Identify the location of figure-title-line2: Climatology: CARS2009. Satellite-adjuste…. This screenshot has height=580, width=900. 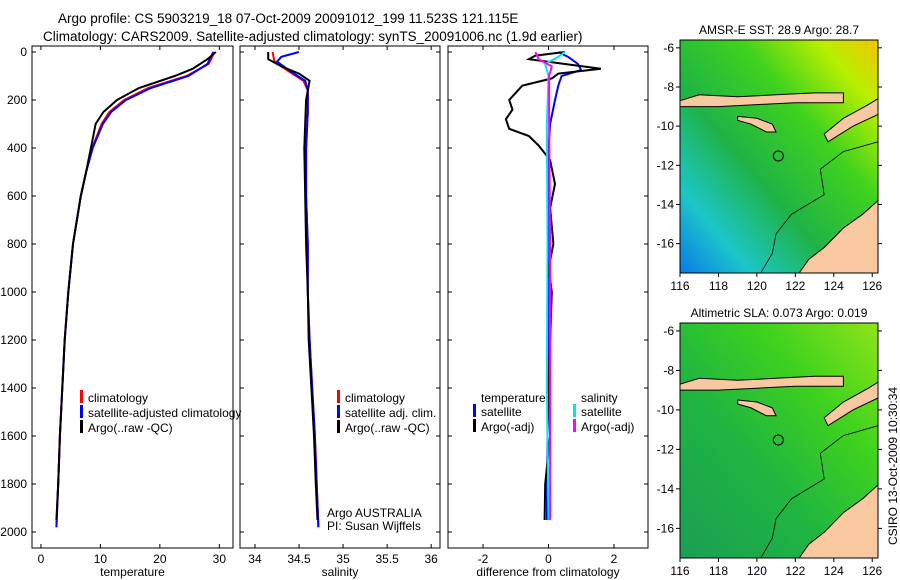
(313, 36).